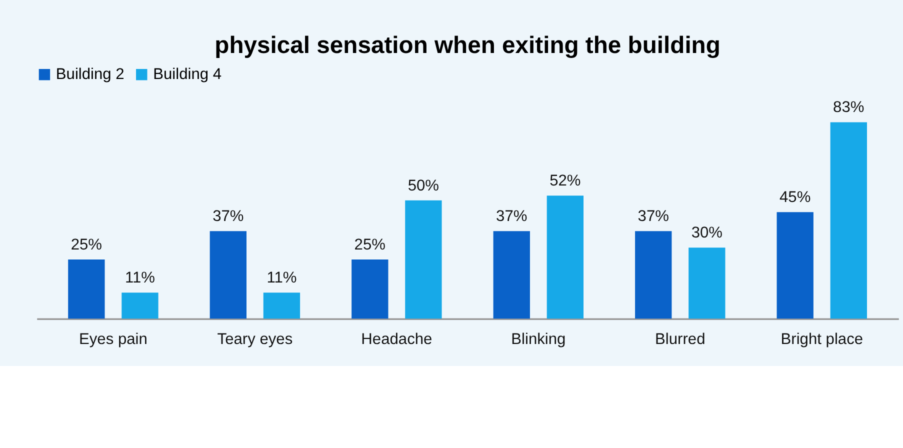 The image size is (903, 448). I want to click on data-label: 30%, so click(707, 233).